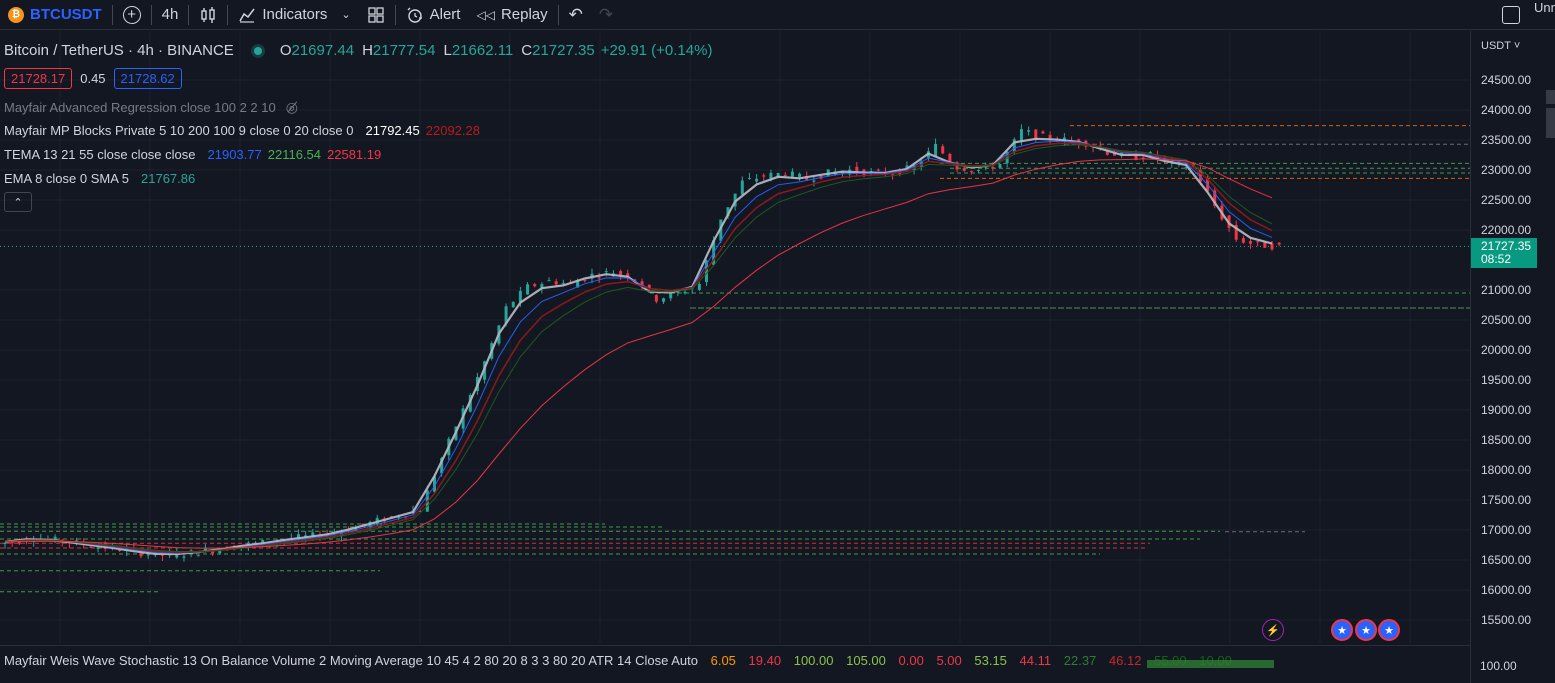 The image size is (1555, 683). I want to click on rewind-icon: ◁◁, so click(485, 14).